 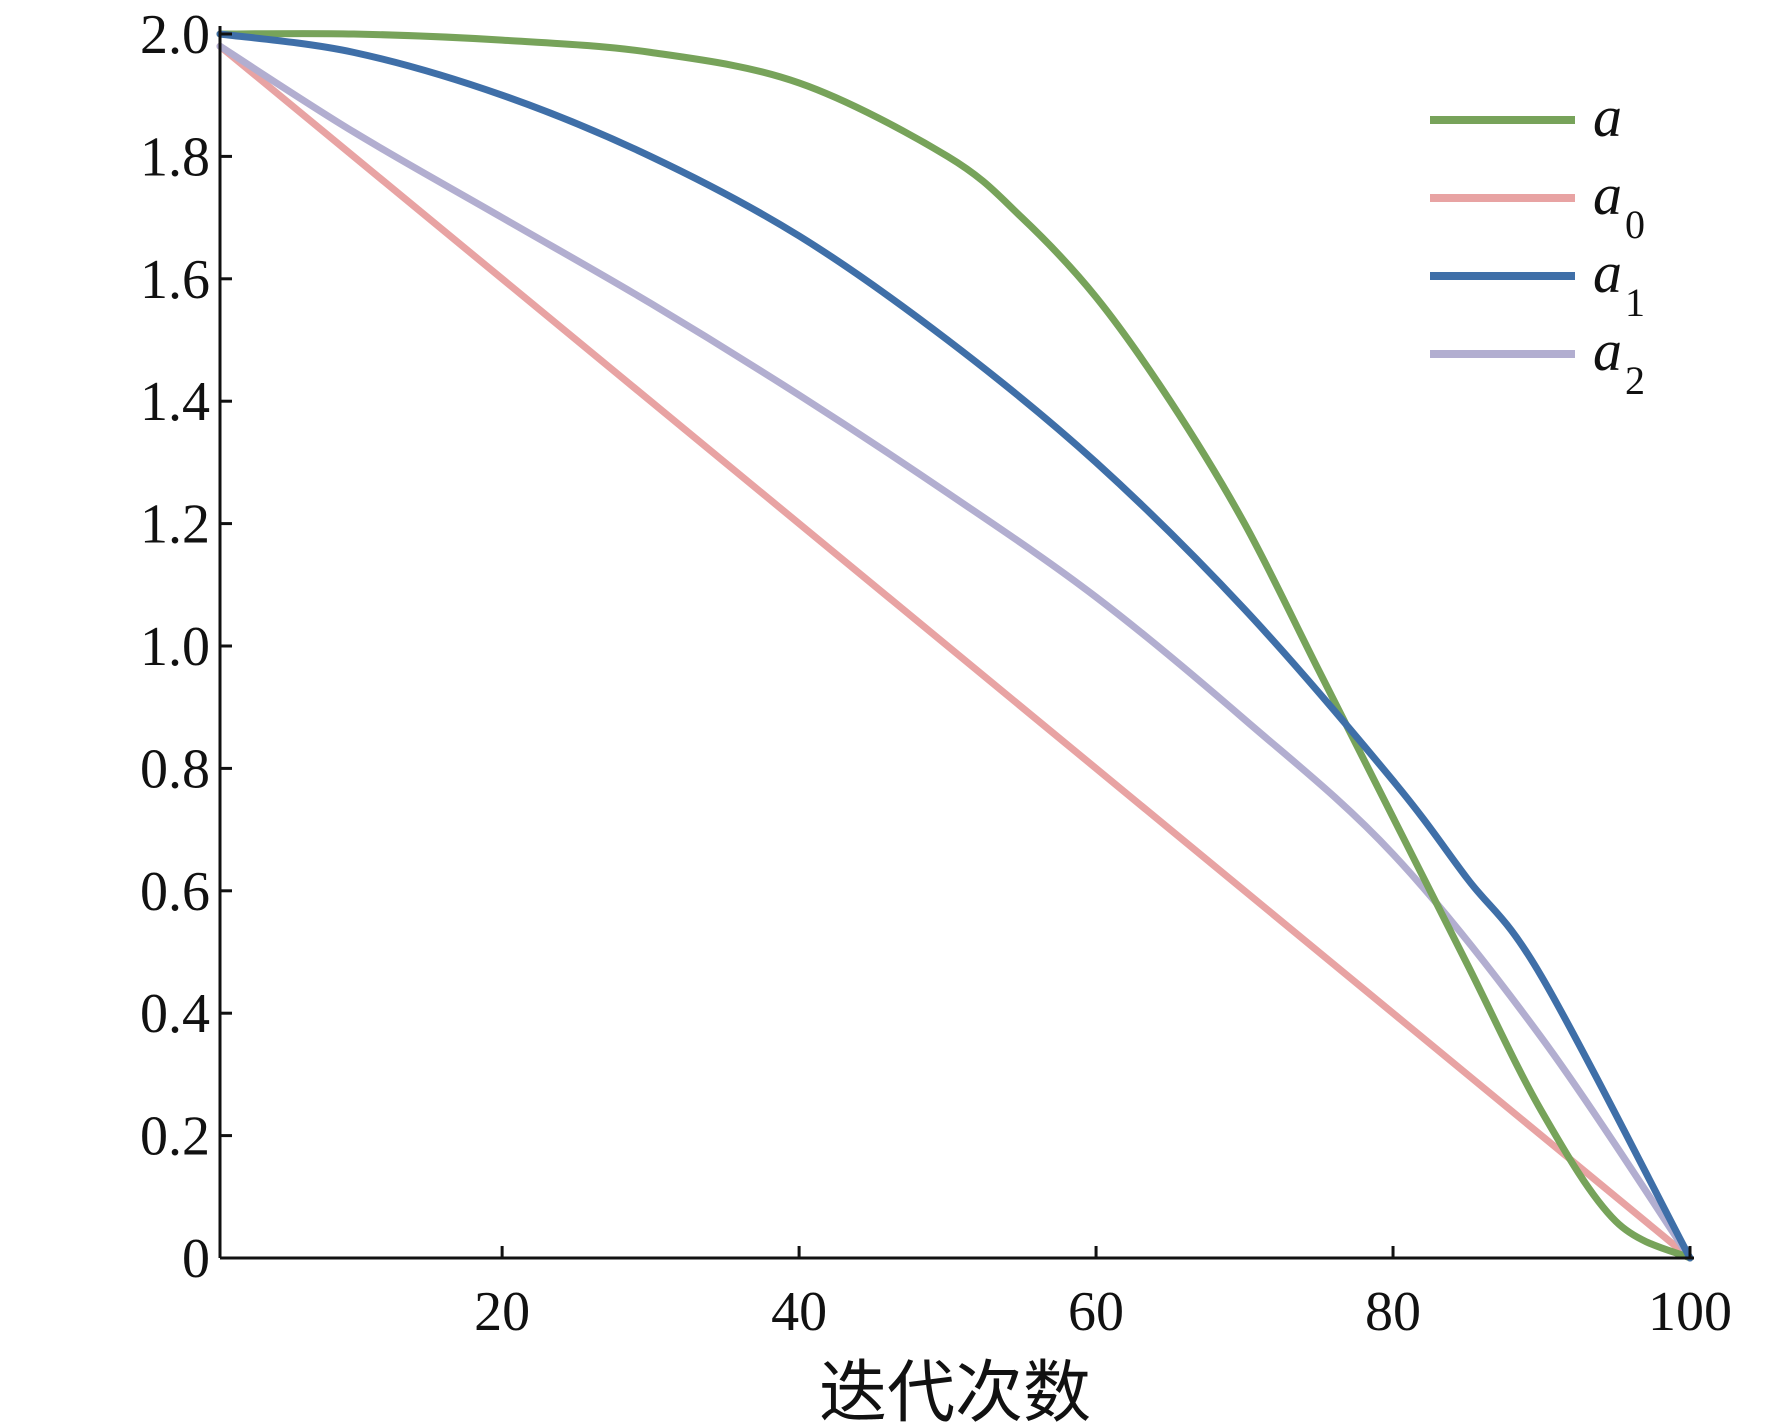 What do you see at coordinates (1635, 302) in the screenshot?
I see `legend-label-subscript: 1` at bounding box center [1635, 302].